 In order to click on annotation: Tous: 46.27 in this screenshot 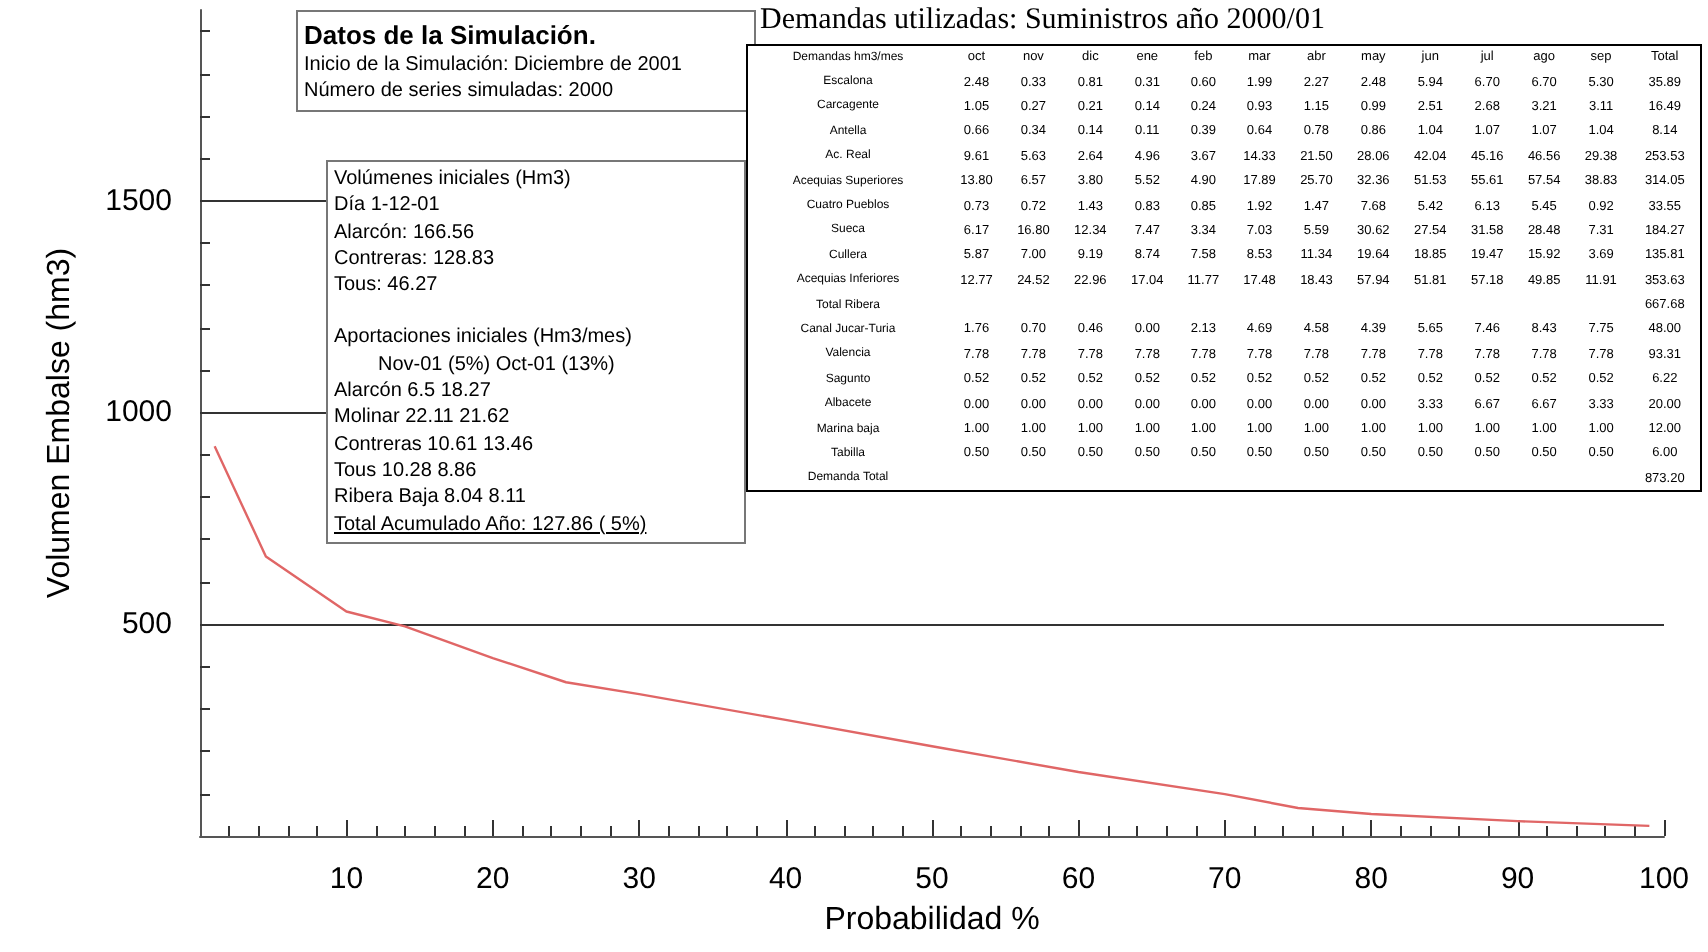, I will do `click(387, 285)`.